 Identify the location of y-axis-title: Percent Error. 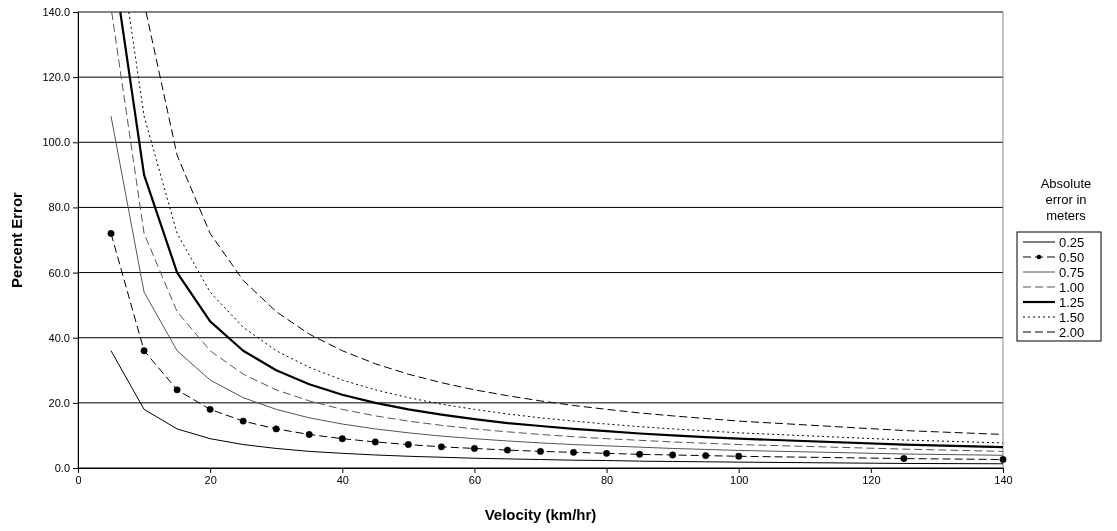
(16, 239).